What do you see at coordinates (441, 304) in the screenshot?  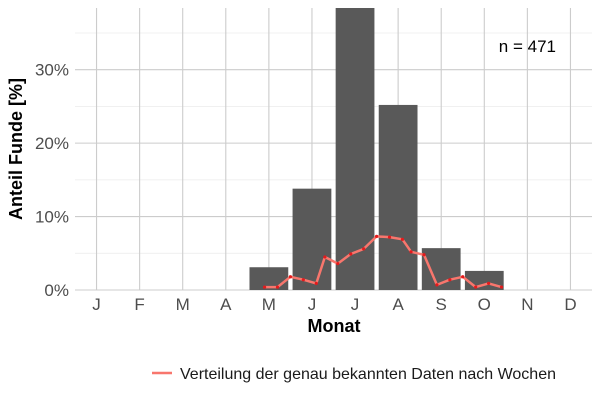 I see `x-tick-label: S` at bounding box center [441, 304].